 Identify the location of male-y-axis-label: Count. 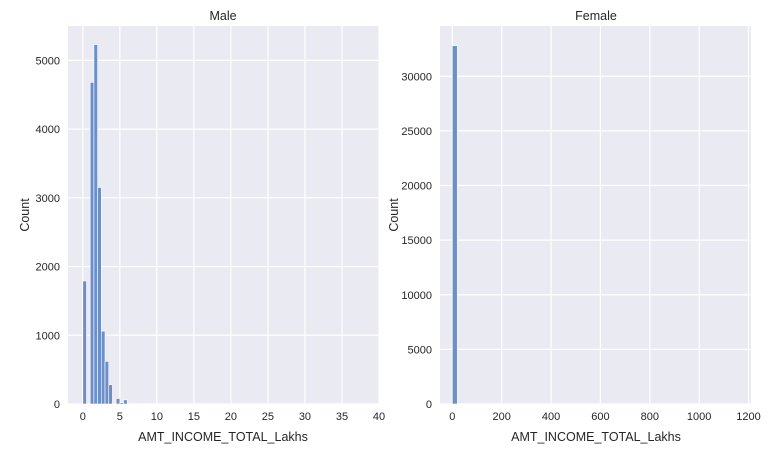
(25, 215).